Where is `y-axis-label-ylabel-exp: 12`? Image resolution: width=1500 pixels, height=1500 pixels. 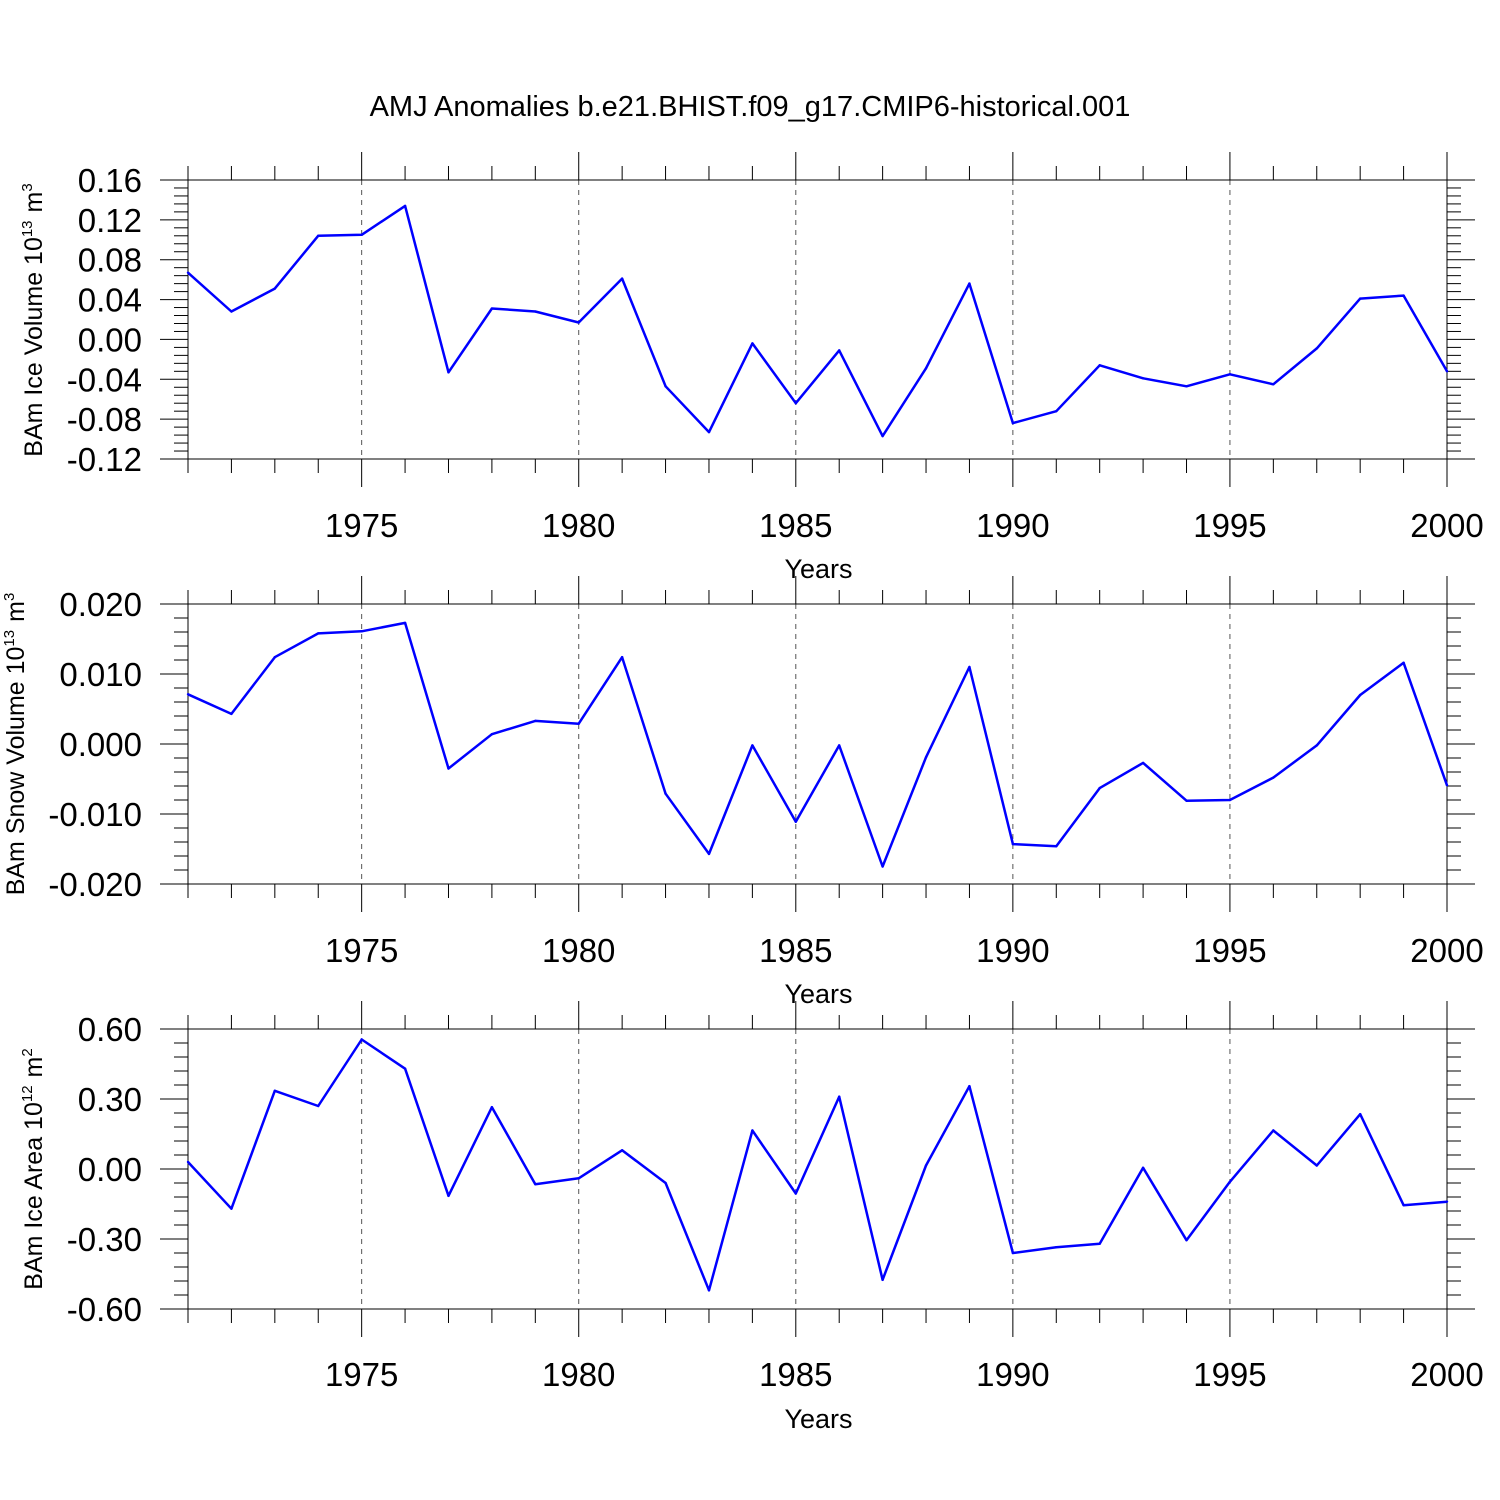 y-axis-label-ylabel-exp: 12 is located at coordinates (27, 1093).